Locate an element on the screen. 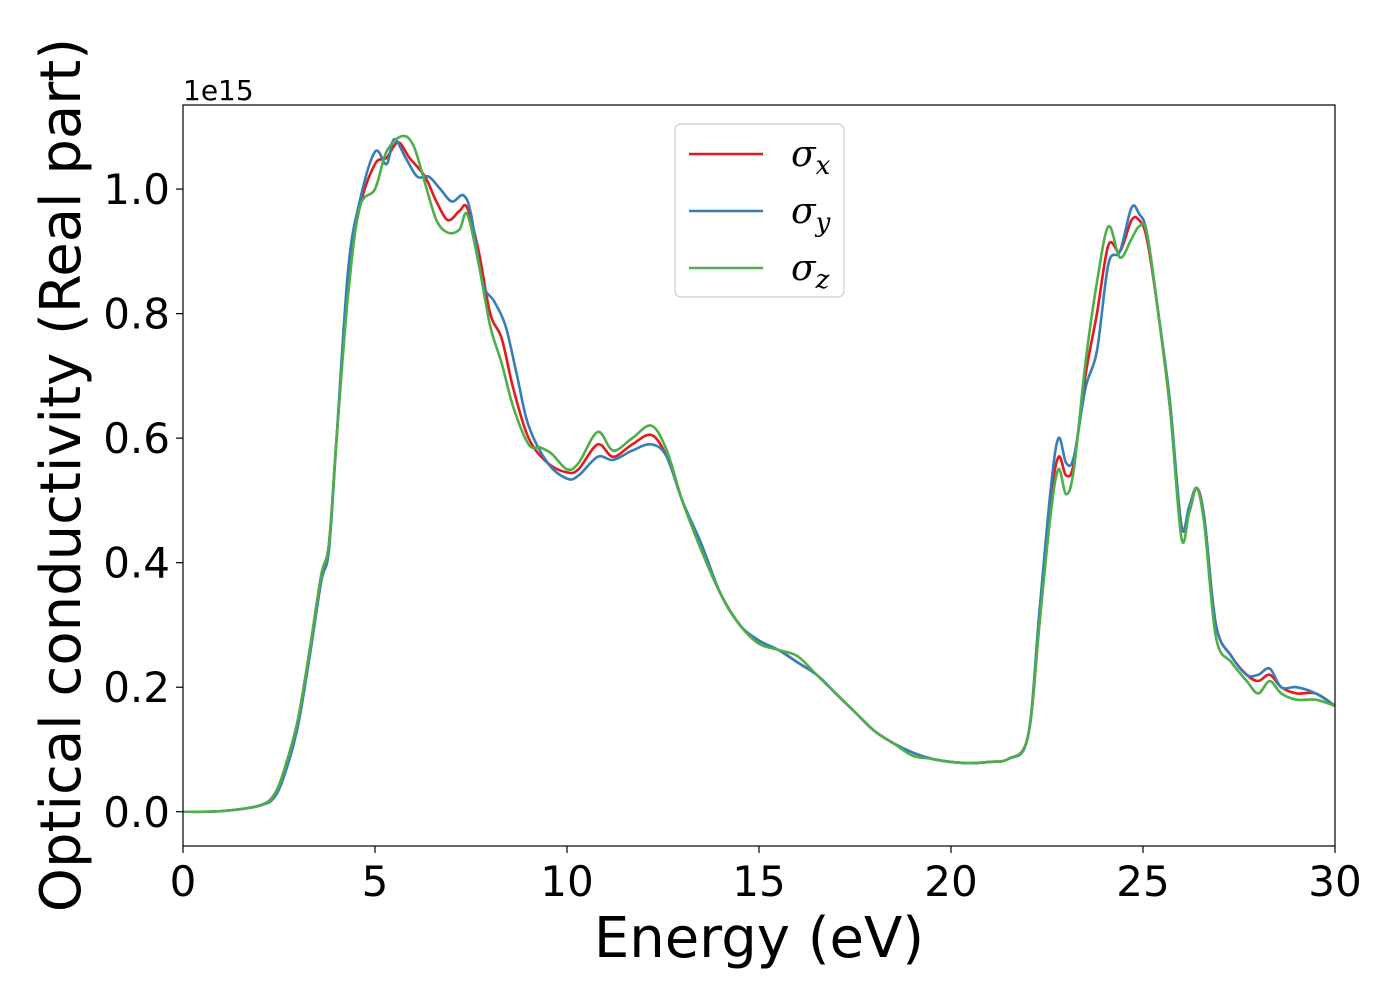 The width and height of the screenshot is (1400, 1000). x-tick-label: 5 is located at coordinates (375, 881).